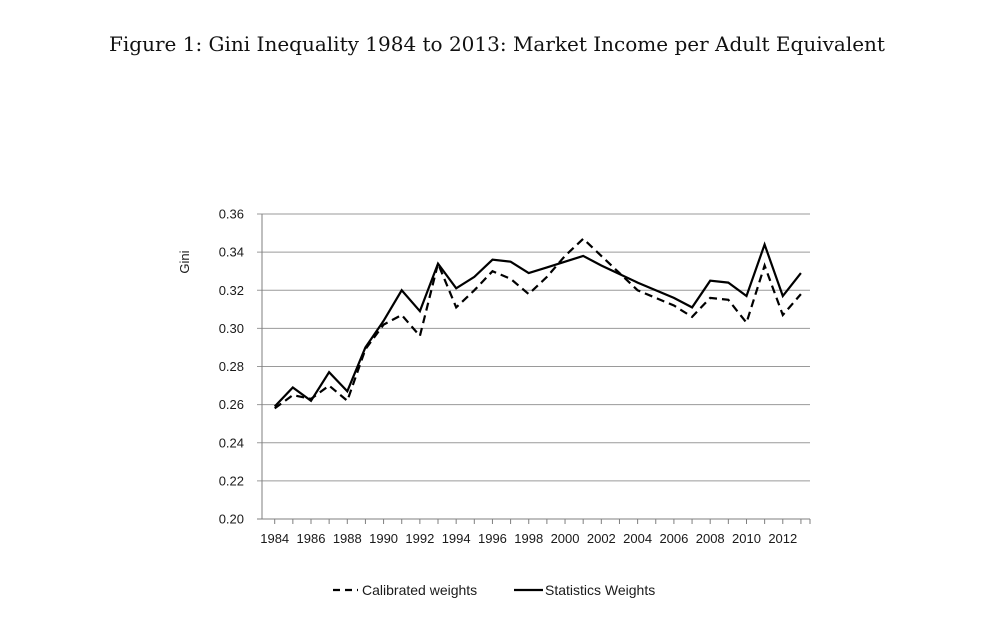 The height and width of the screenshot is (624, 994). I want to click on x-tick-label: 1986, so click(311, 538).